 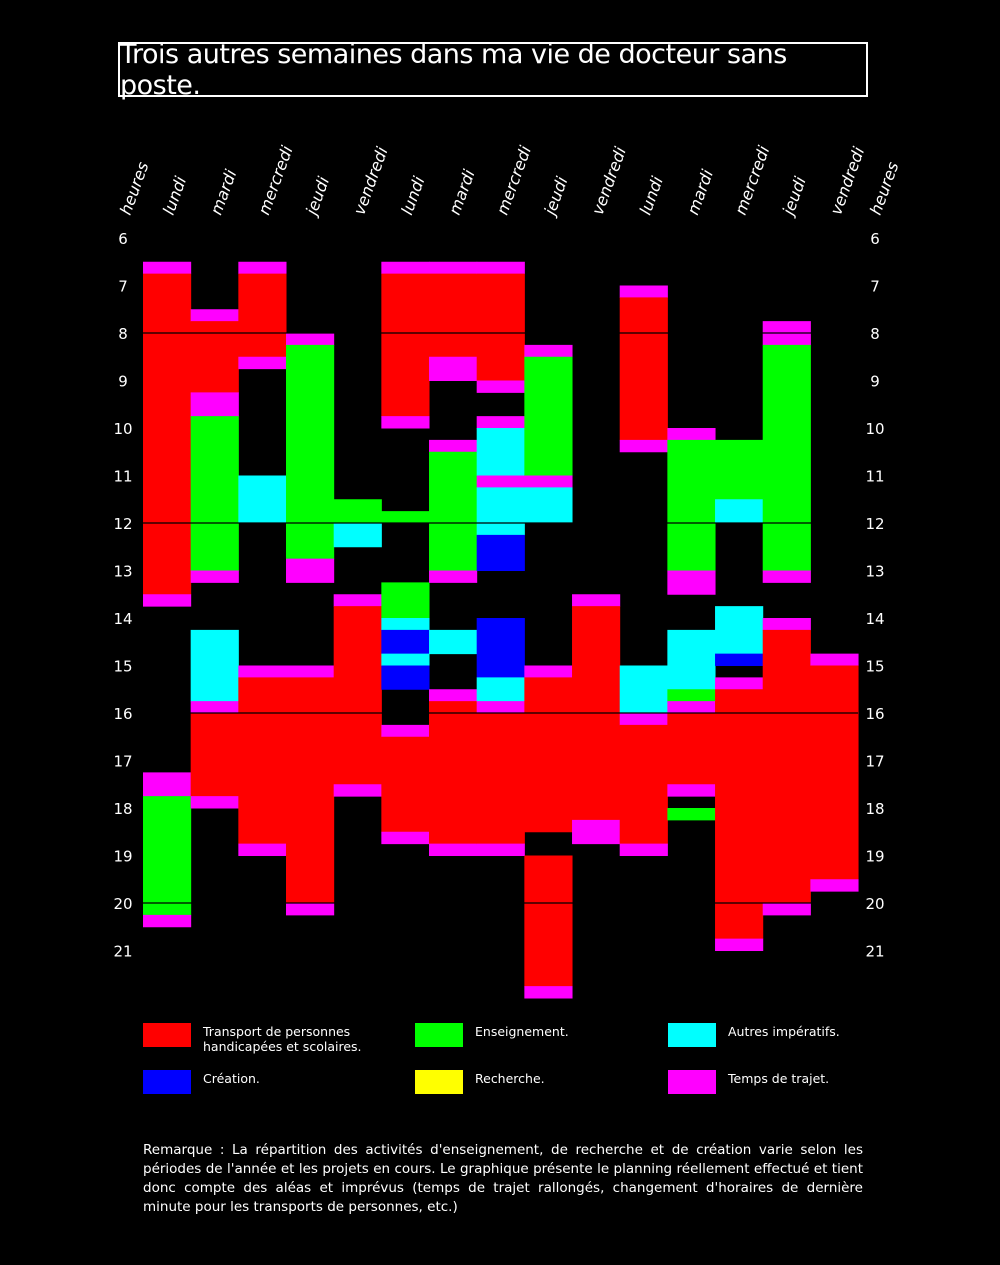 I want to click on left-hour-label: 12, so click(x=122, y=524).